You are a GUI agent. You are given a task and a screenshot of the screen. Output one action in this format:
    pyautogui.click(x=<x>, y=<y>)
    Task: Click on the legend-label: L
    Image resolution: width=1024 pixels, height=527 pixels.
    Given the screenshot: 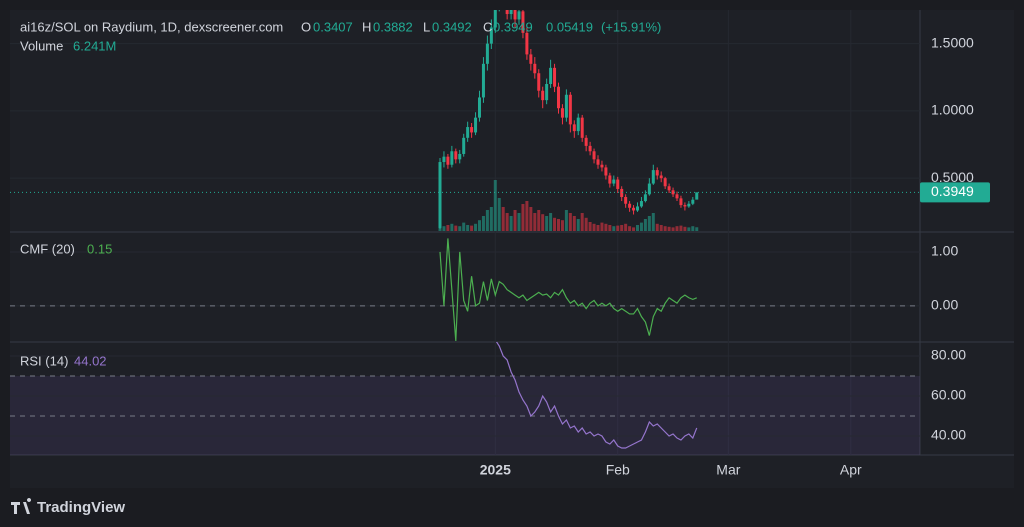 What is the action you would take?
    pyautogui.click(x=426, y=26)
    